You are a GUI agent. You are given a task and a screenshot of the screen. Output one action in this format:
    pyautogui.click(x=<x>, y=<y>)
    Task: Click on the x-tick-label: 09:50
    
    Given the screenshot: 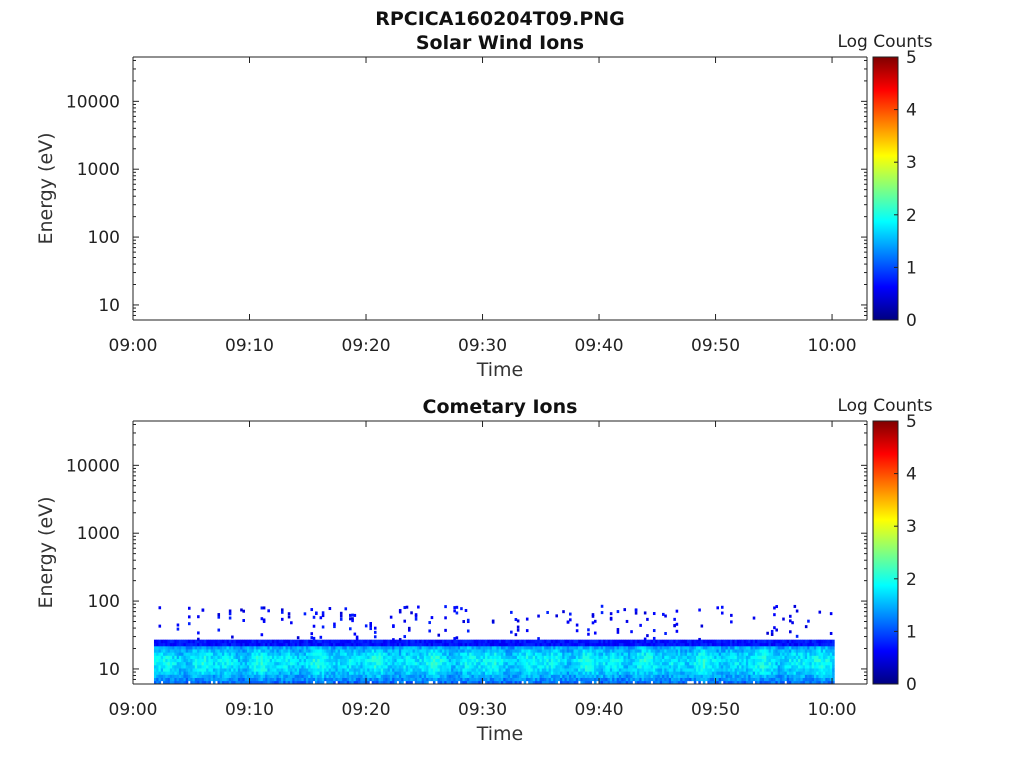 What is the action you would take?
    pyautogui.click(x=715, y=710)
    